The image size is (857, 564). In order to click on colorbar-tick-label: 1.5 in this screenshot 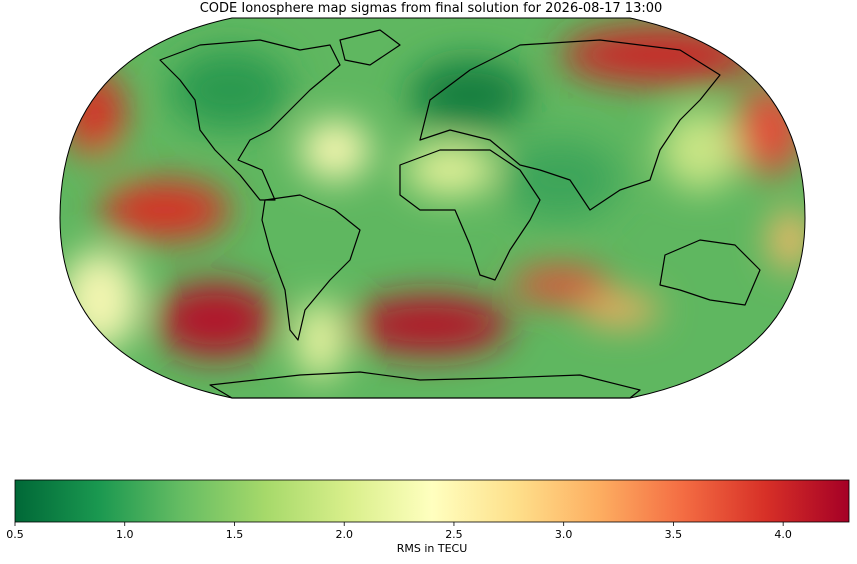, I will do `click(235, 534)`.